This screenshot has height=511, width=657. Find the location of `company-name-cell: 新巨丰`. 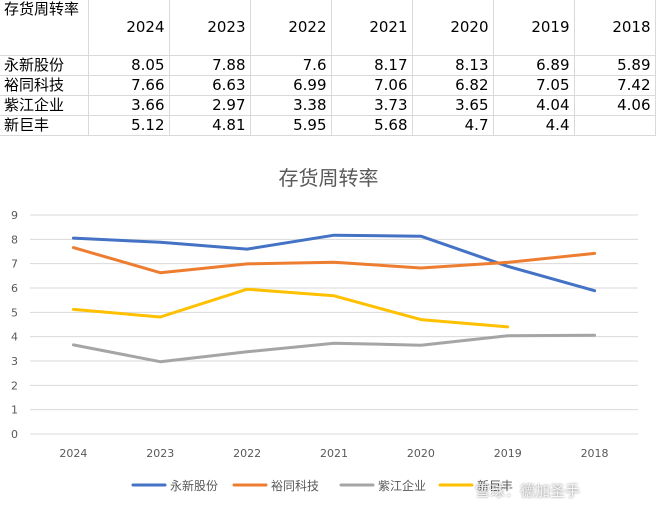

company-name-cell: 新巨丰 is located at coordinates (44, 125).